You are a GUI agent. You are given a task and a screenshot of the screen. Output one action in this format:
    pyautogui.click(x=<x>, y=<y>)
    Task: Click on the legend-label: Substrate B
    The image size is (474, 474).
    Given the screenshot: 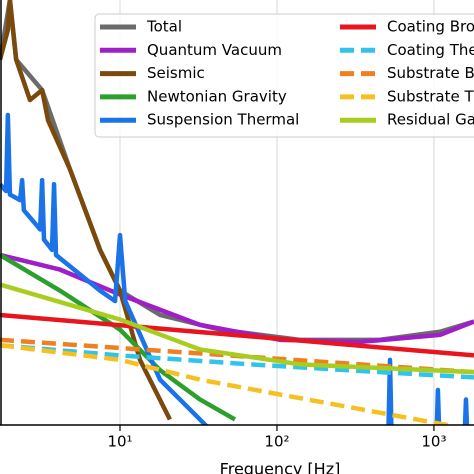 What is the action you would take?
    pyautogui.click(x=430, y=73)
    